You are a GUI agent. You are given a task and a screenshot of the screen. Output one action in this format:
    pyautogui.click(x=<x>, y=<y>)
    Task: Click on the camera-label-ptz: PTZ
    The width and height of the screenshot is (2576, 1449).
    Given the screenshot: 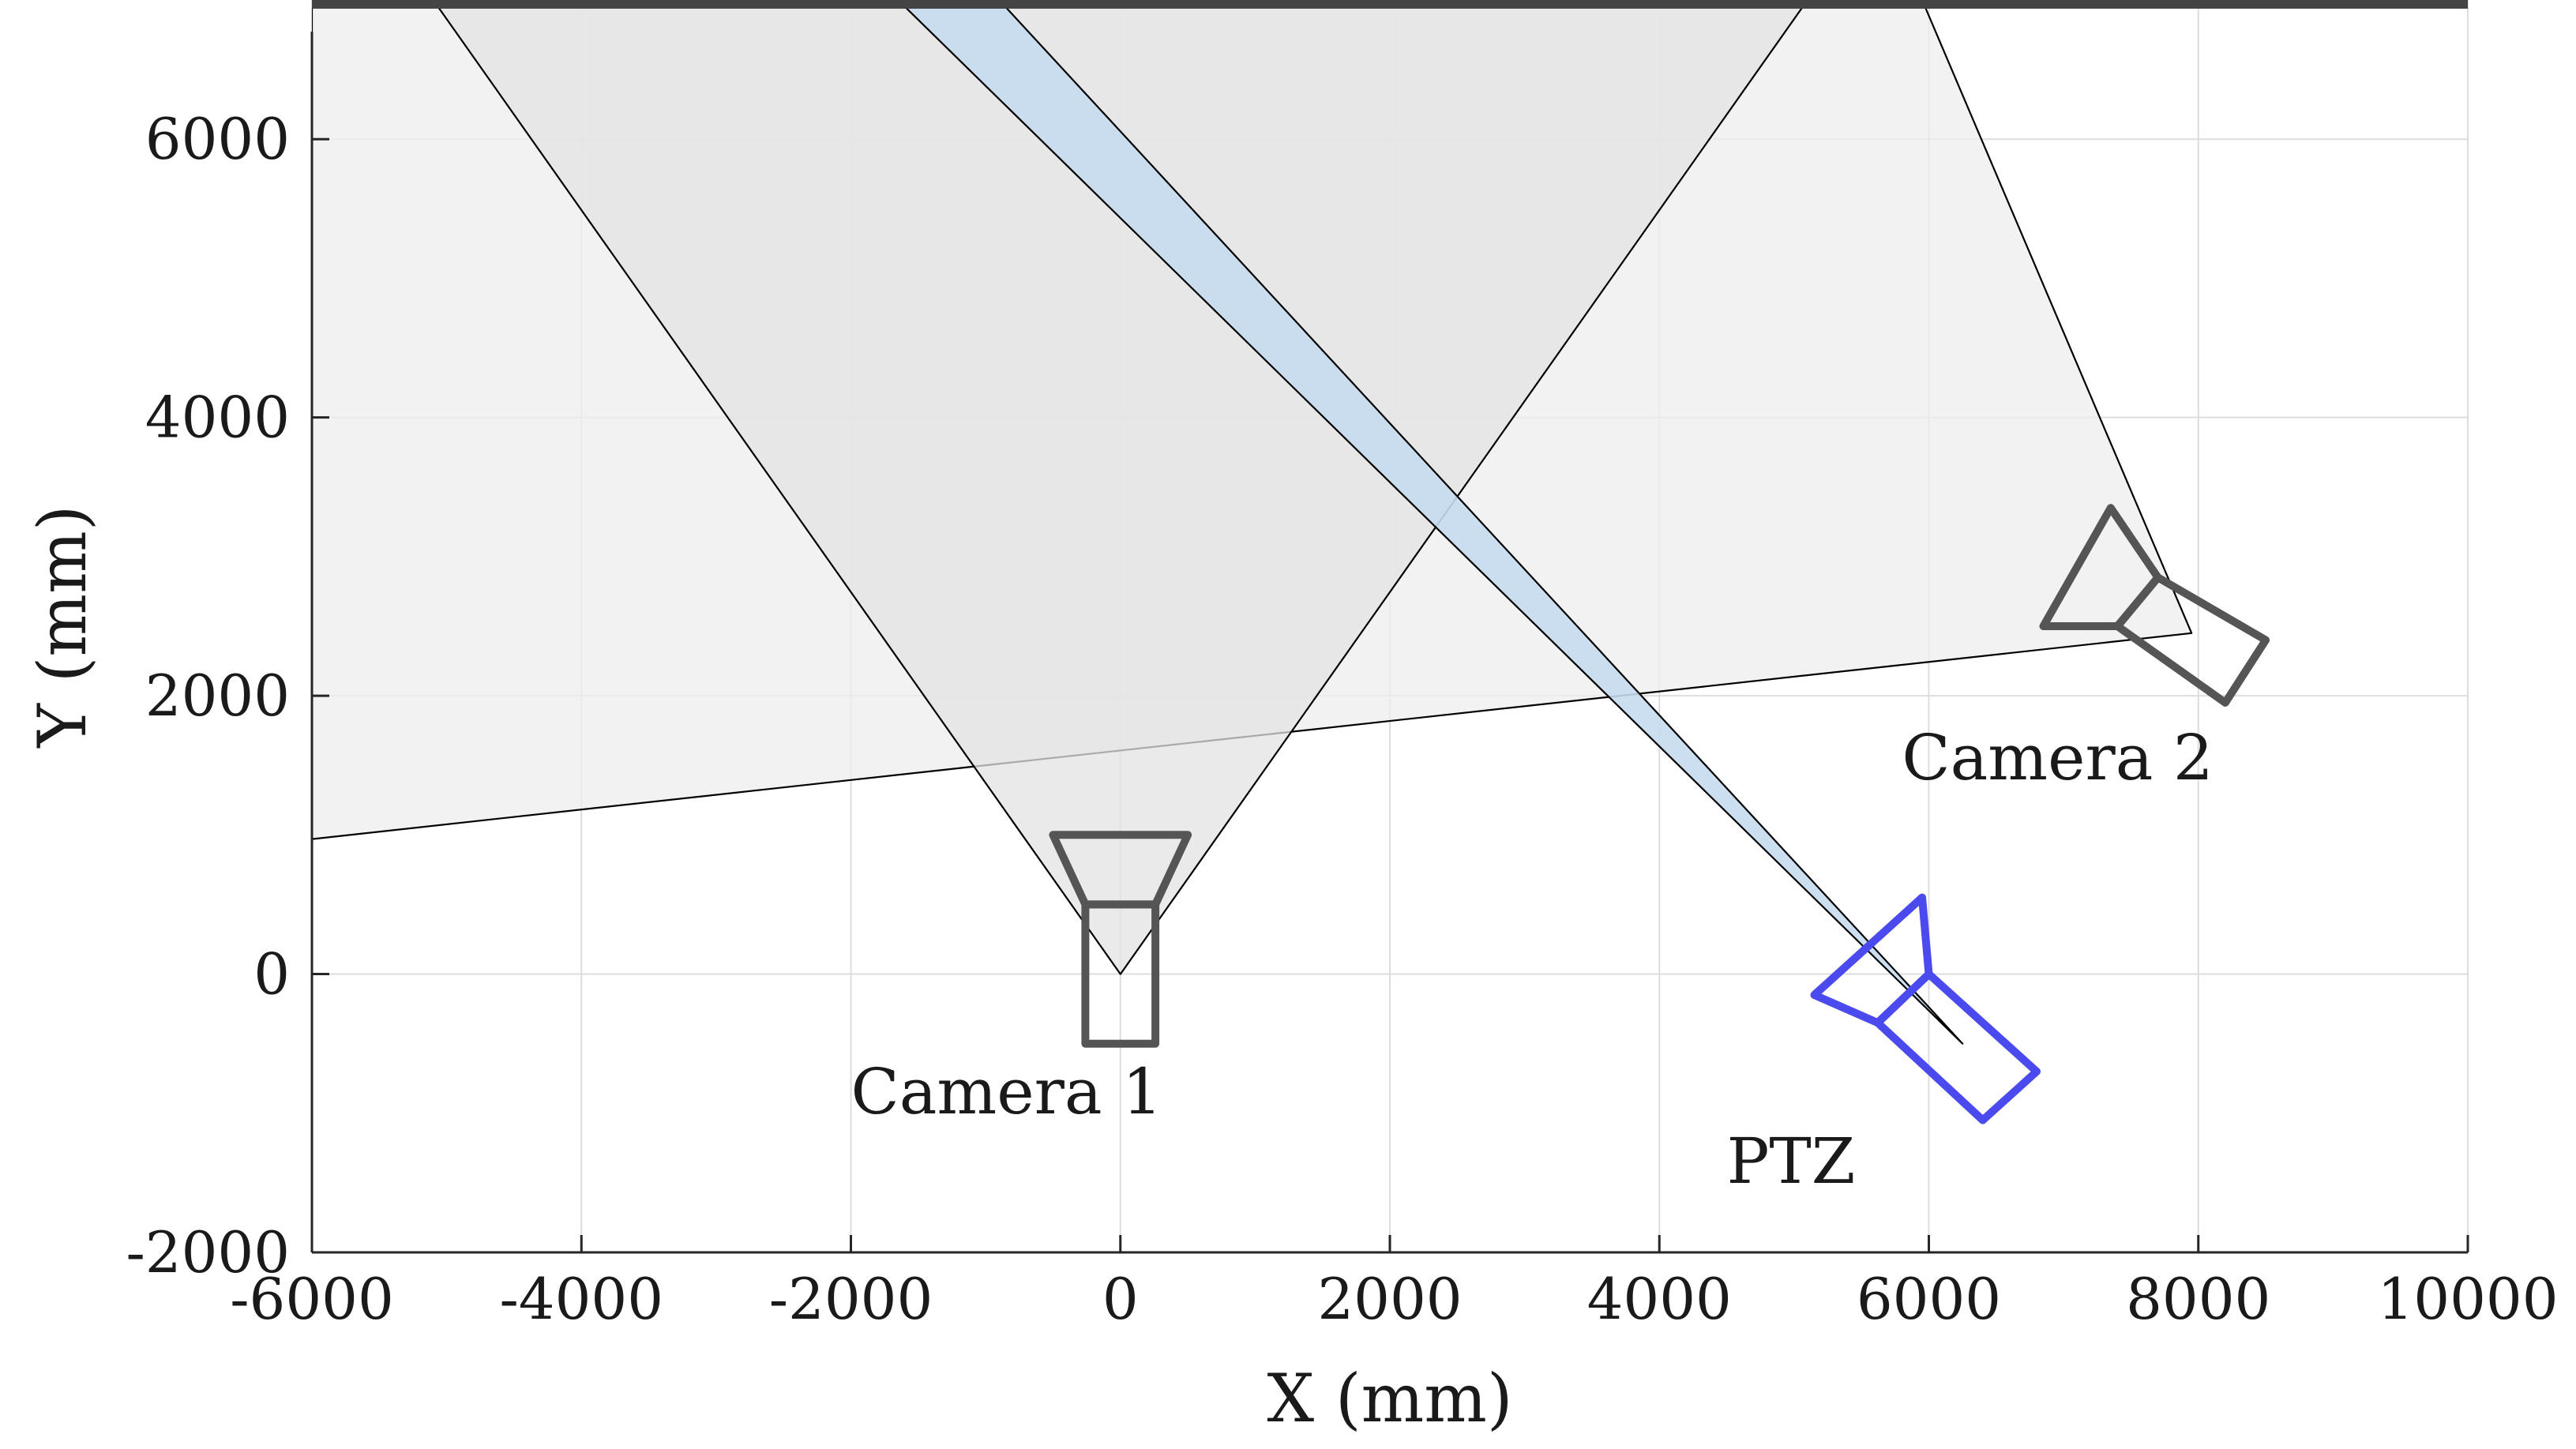 What is the action you would take?
    pyautogui.click(x=1791, y=1161)
    